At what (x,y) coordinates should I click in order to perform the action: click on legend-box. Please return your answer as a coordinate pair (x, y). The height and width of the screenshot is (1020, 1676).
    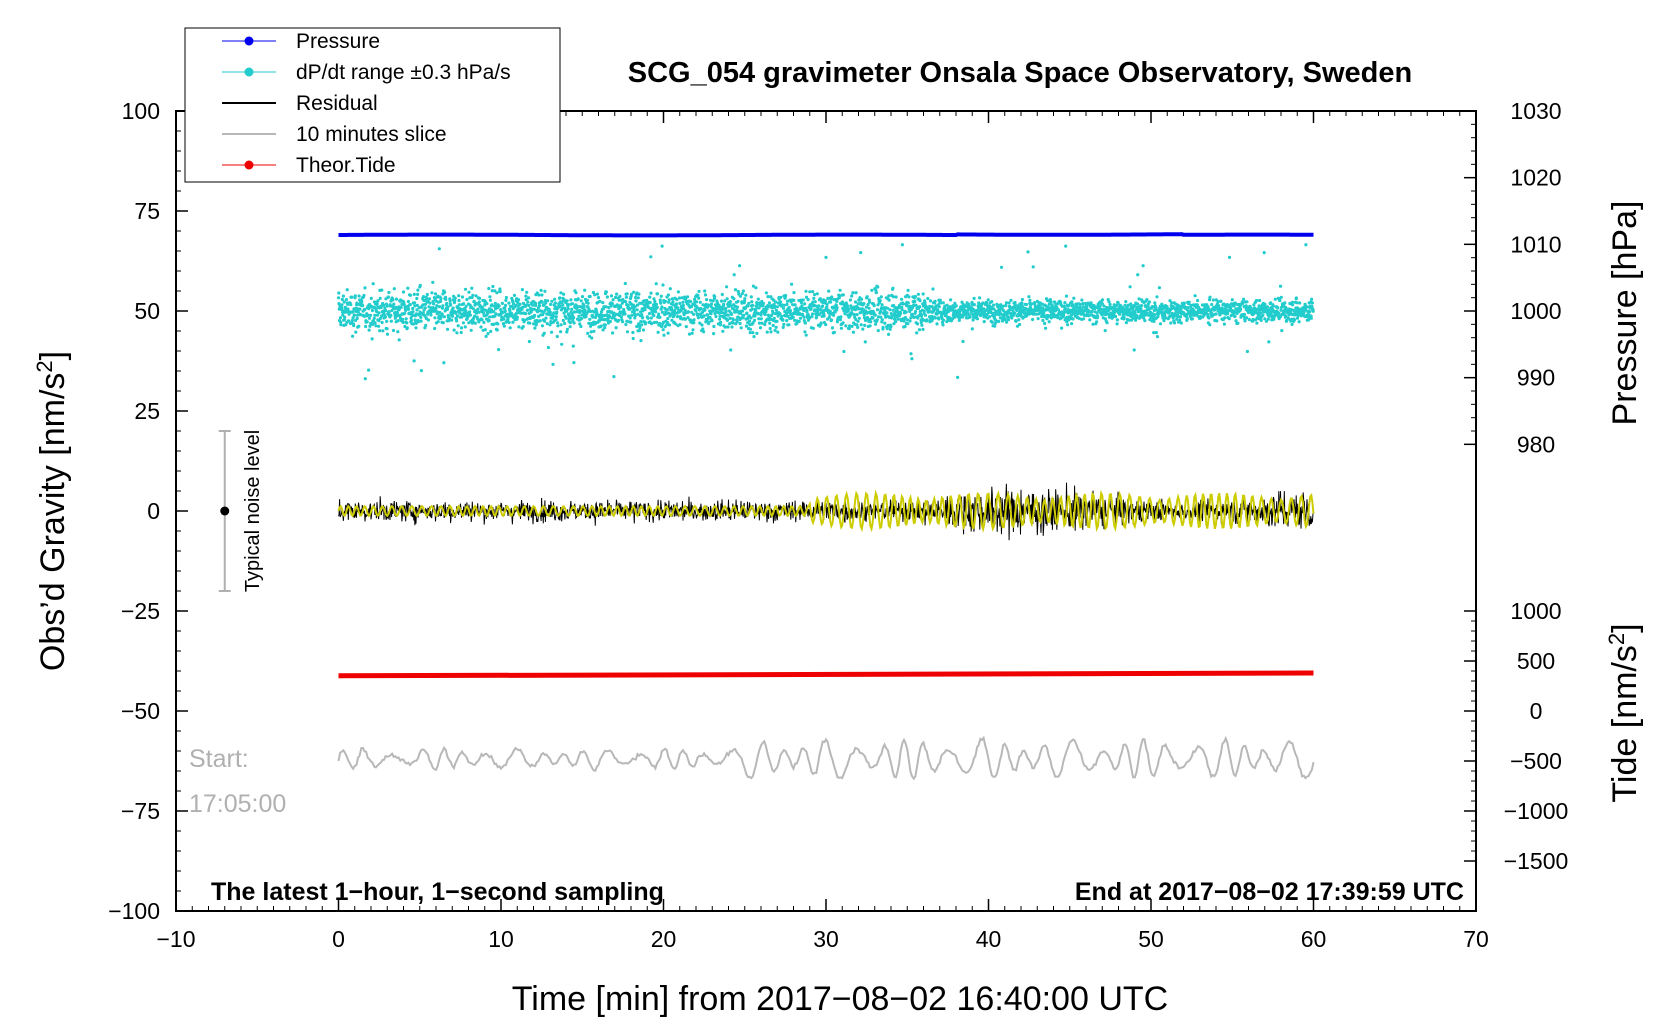
    Looking at the image, I should click on (372, 105).